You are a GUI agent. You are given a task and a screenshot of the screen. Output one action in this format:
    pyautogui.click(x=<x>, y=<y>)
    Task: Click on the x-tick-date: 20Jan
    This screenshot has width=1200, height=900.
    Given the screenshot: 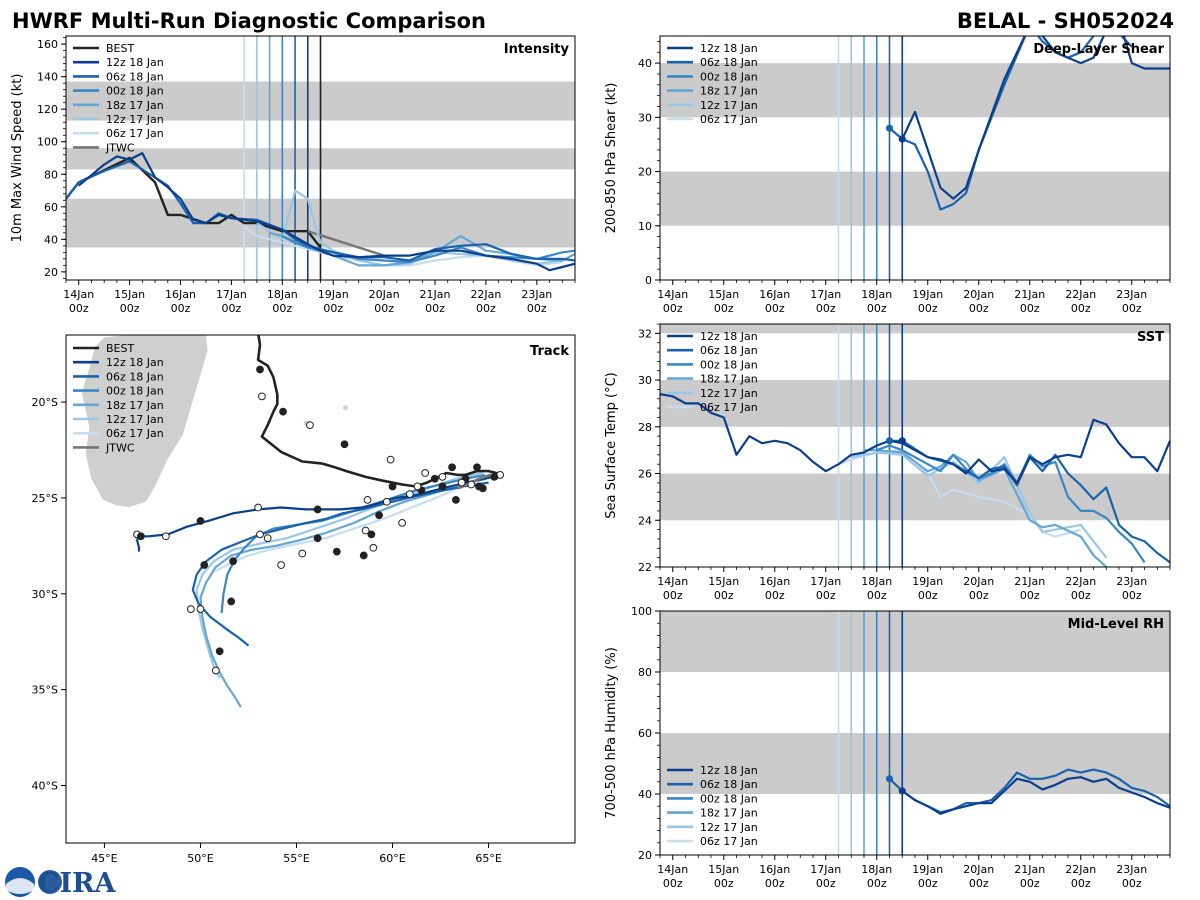 What is the action you would take?
    pyautogui.click(x=978, y=869)
    